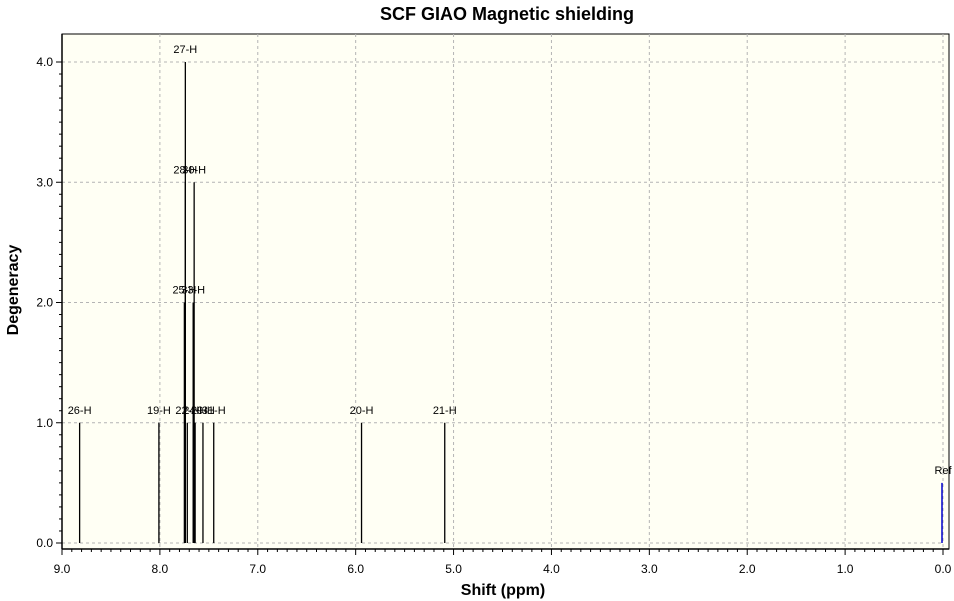  I want to click on y-axis-title: Degeneracy, so click(13, 290).